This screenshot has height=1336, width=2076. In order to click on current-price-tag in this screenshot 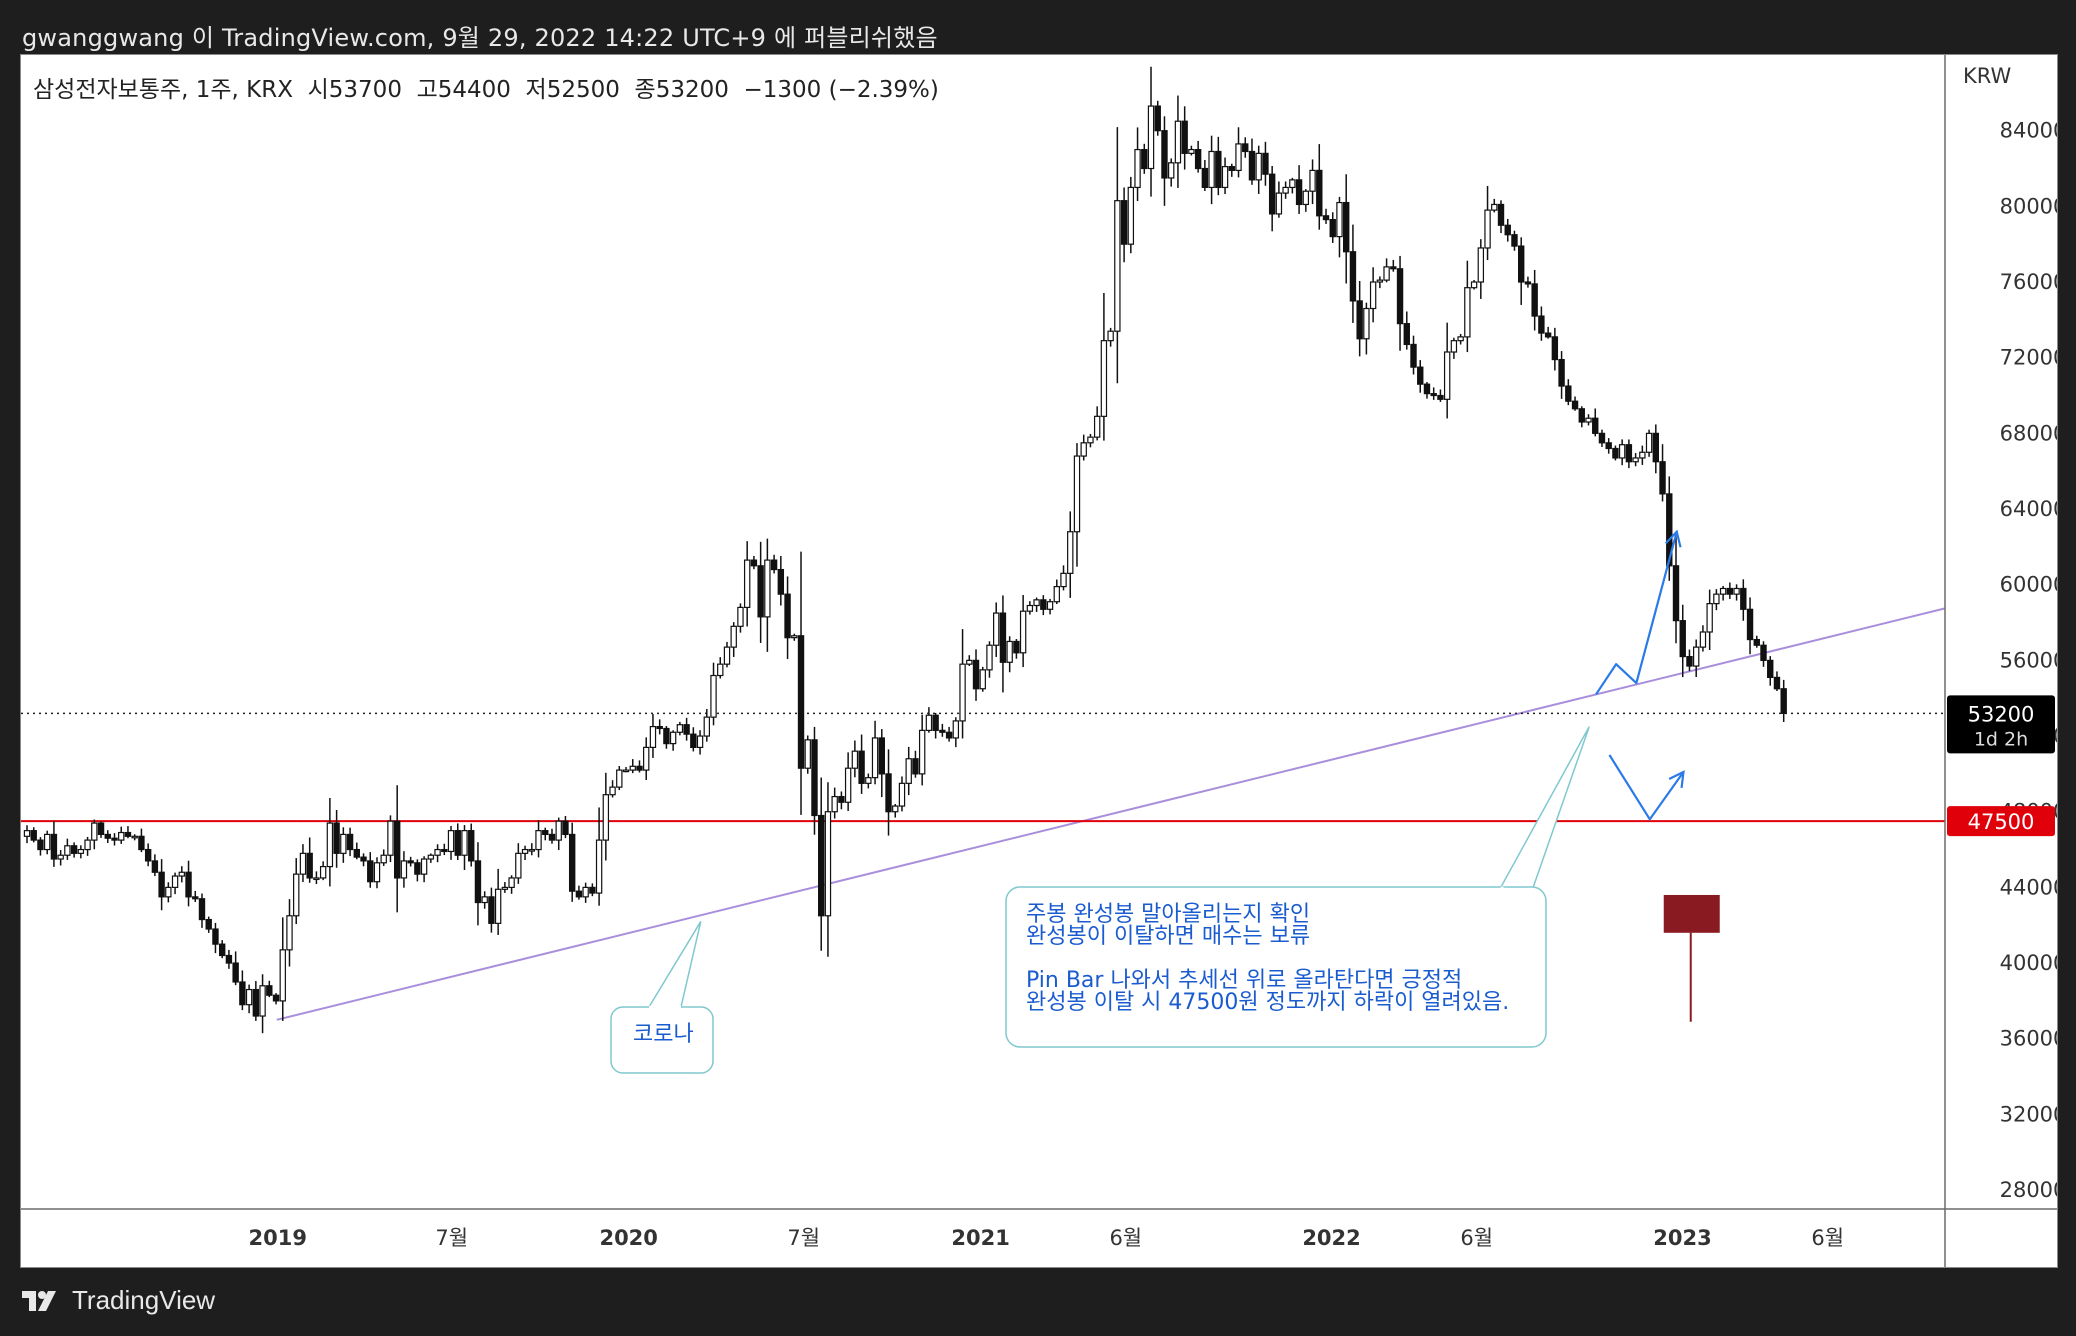, I will do `click(2001, 724)`.